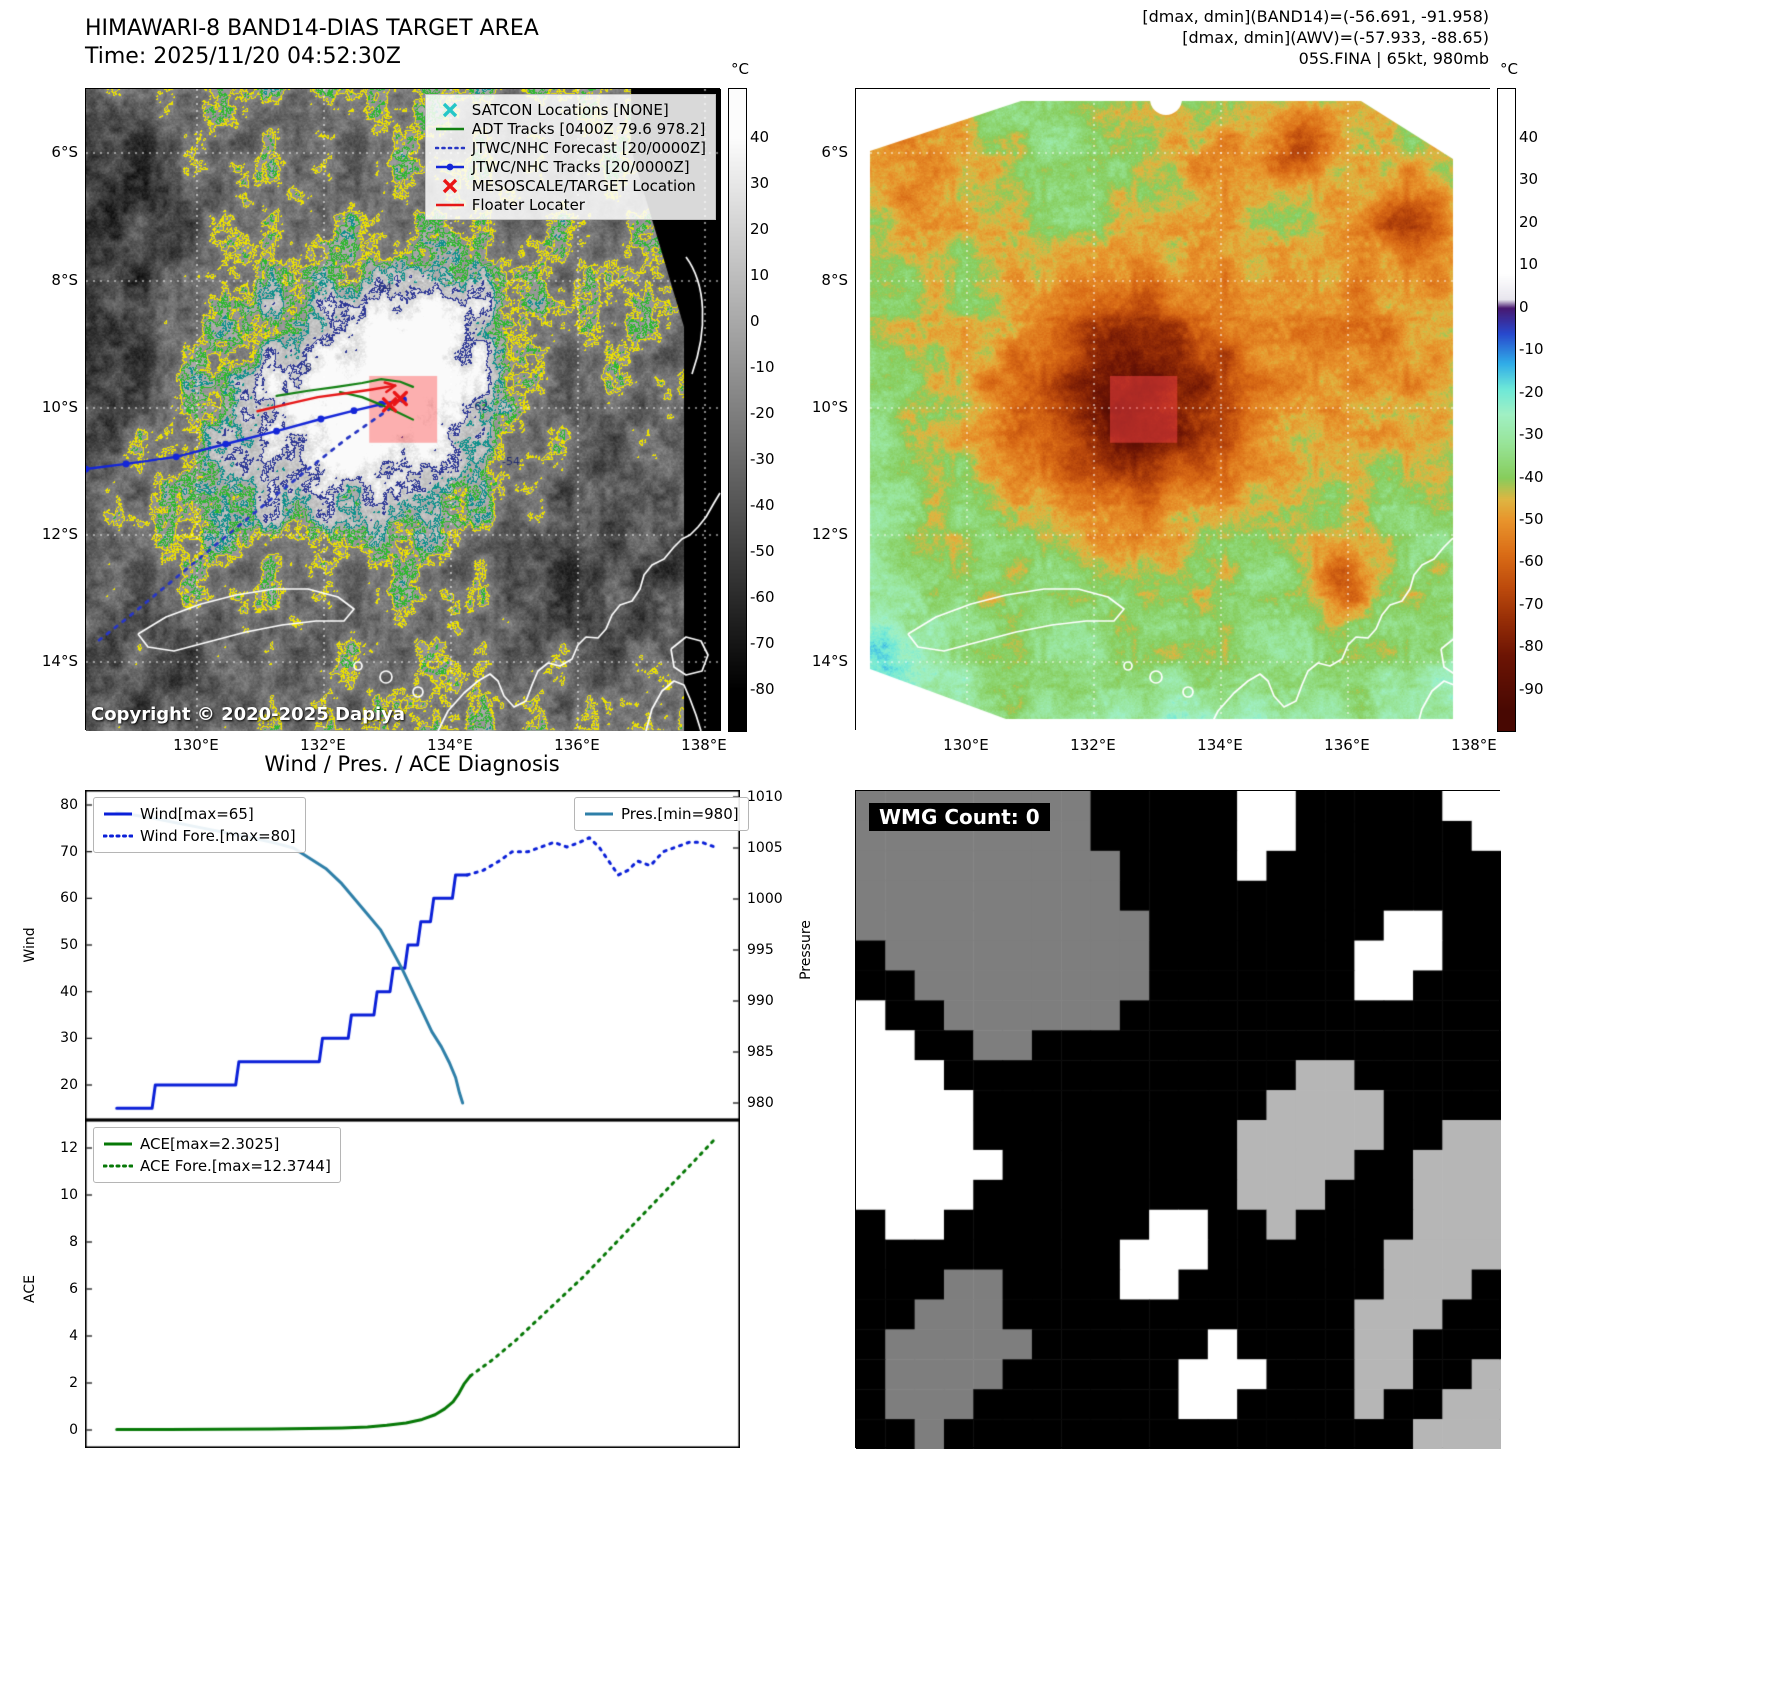 The image size is (1788, 1690). What do you see at coordinates (199, 814) in the screenshot?
I see `legend-item: Wind[max=65]` at bounding box center [199, 814].